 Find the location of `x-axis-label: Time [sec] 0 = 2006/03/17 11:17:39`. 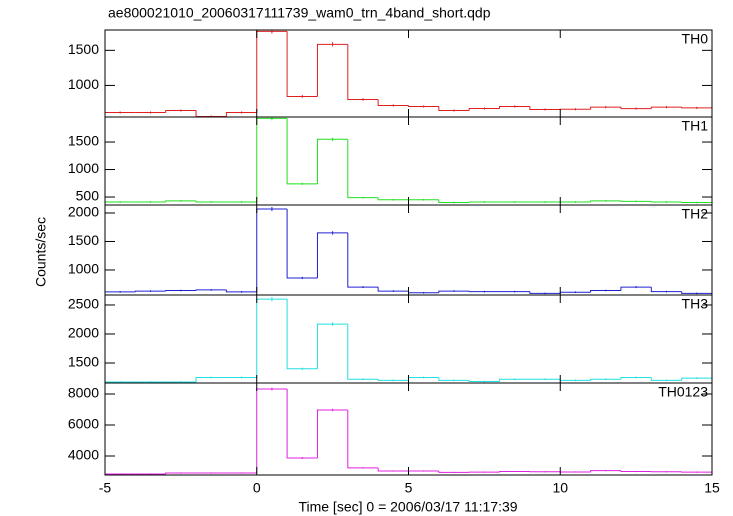

x-axis-label: Time [sec] 0 = 2006/03/17 11:17:39 is located at coordinates (407, 507).